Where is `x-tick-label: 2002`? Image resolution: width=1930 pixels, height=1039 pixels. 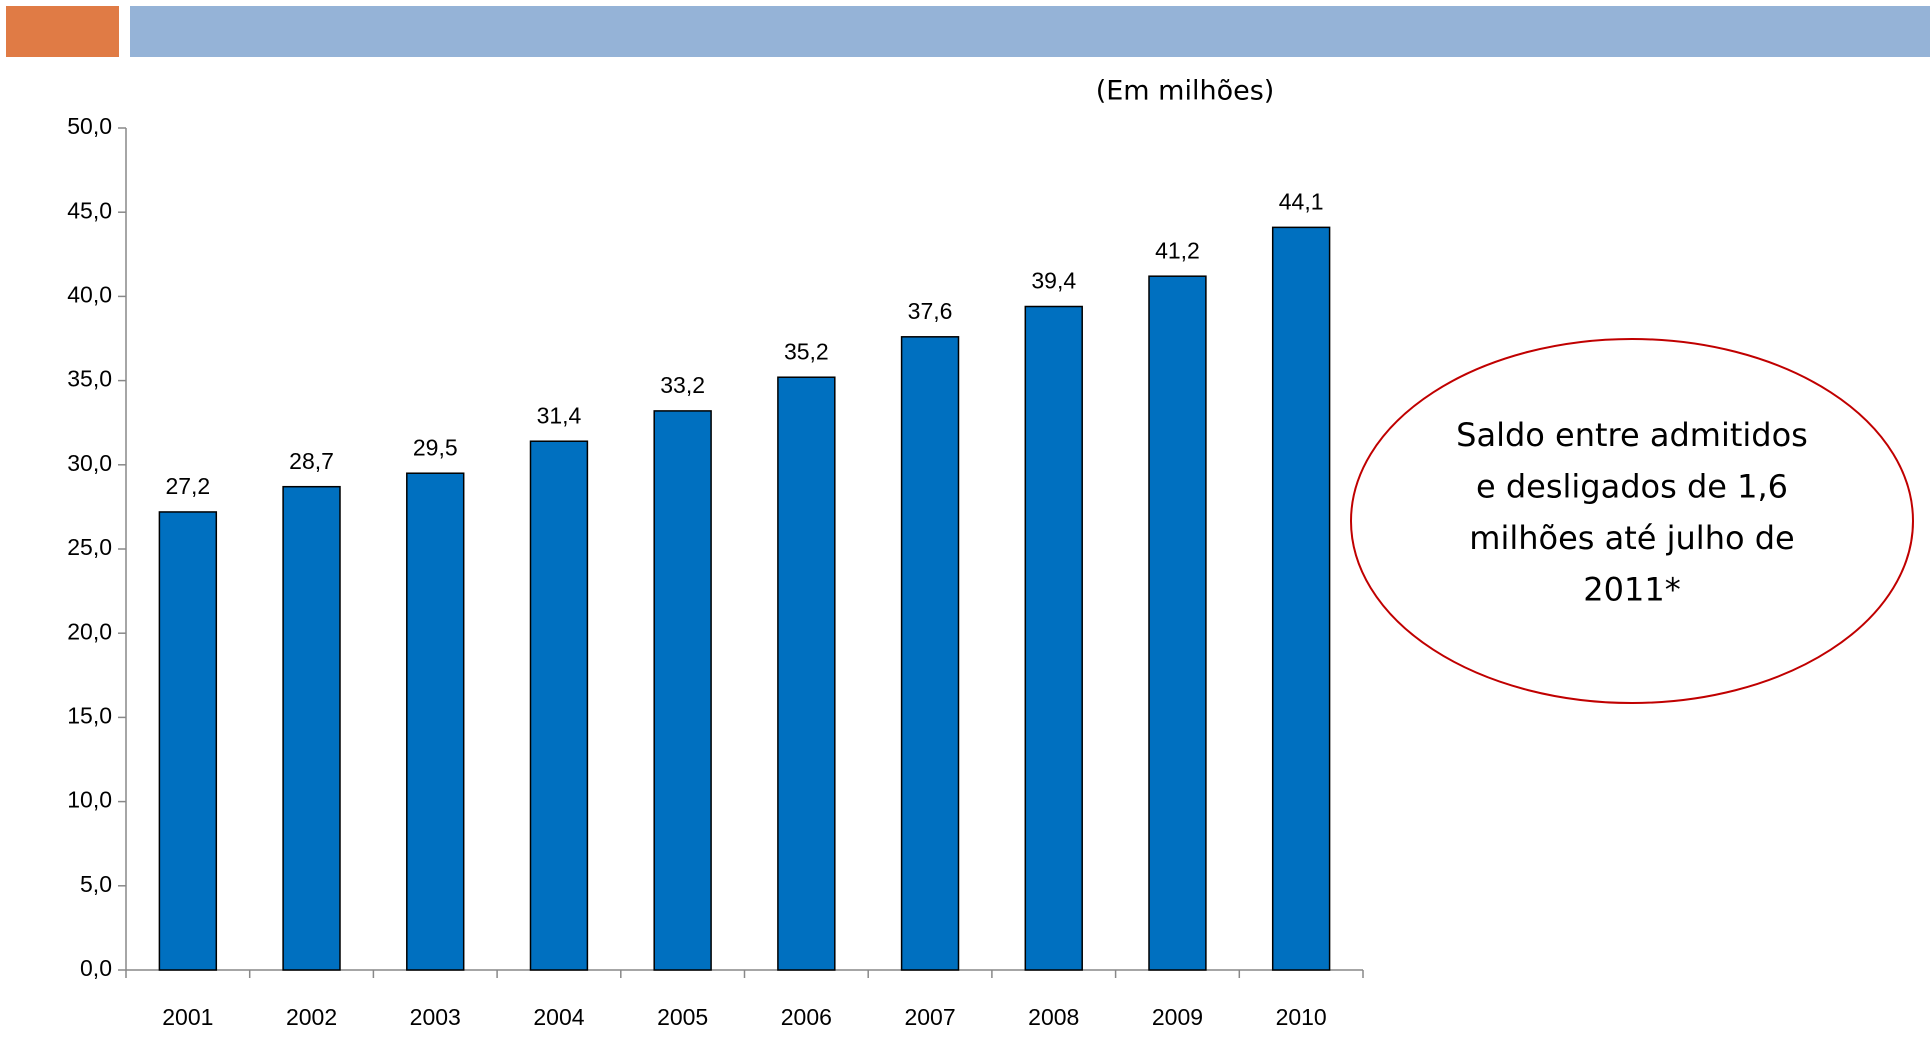
x-tick-label: 2002 is located at coordinates (311, 1017).